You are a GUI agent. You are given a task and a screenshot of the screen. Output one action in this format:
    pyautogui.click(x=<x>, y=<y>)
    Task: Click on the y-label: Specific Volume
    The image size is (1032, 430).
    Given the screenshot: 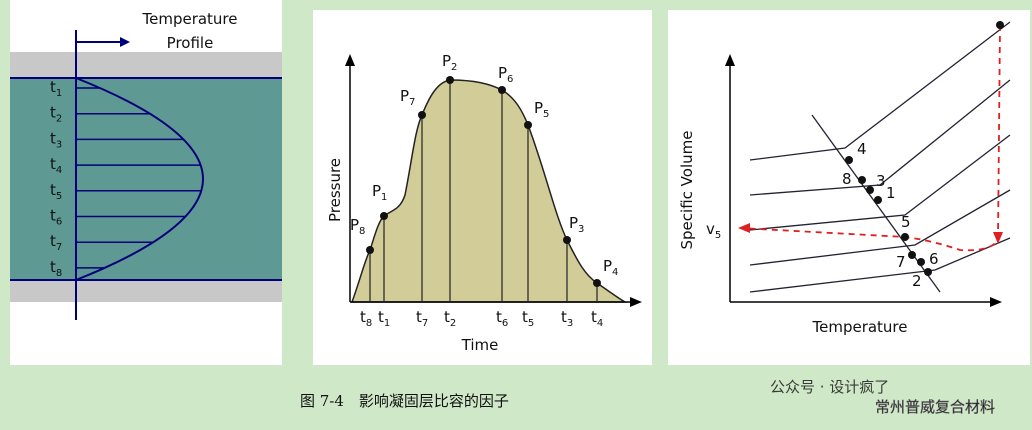 What is the action you would take?
    pyautogui.click(x=687, y=190)
    